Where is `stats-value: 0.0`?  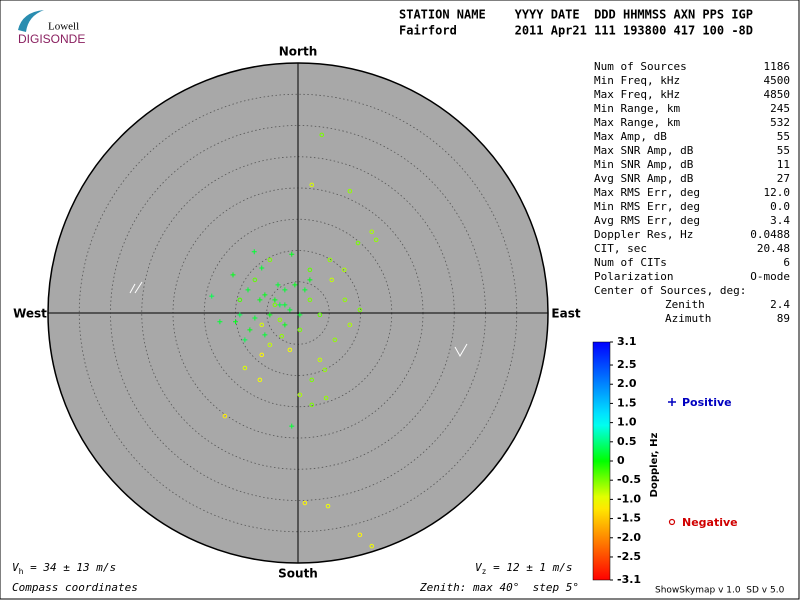 stats-value: 0.0 is located at coordinates (780, 206).